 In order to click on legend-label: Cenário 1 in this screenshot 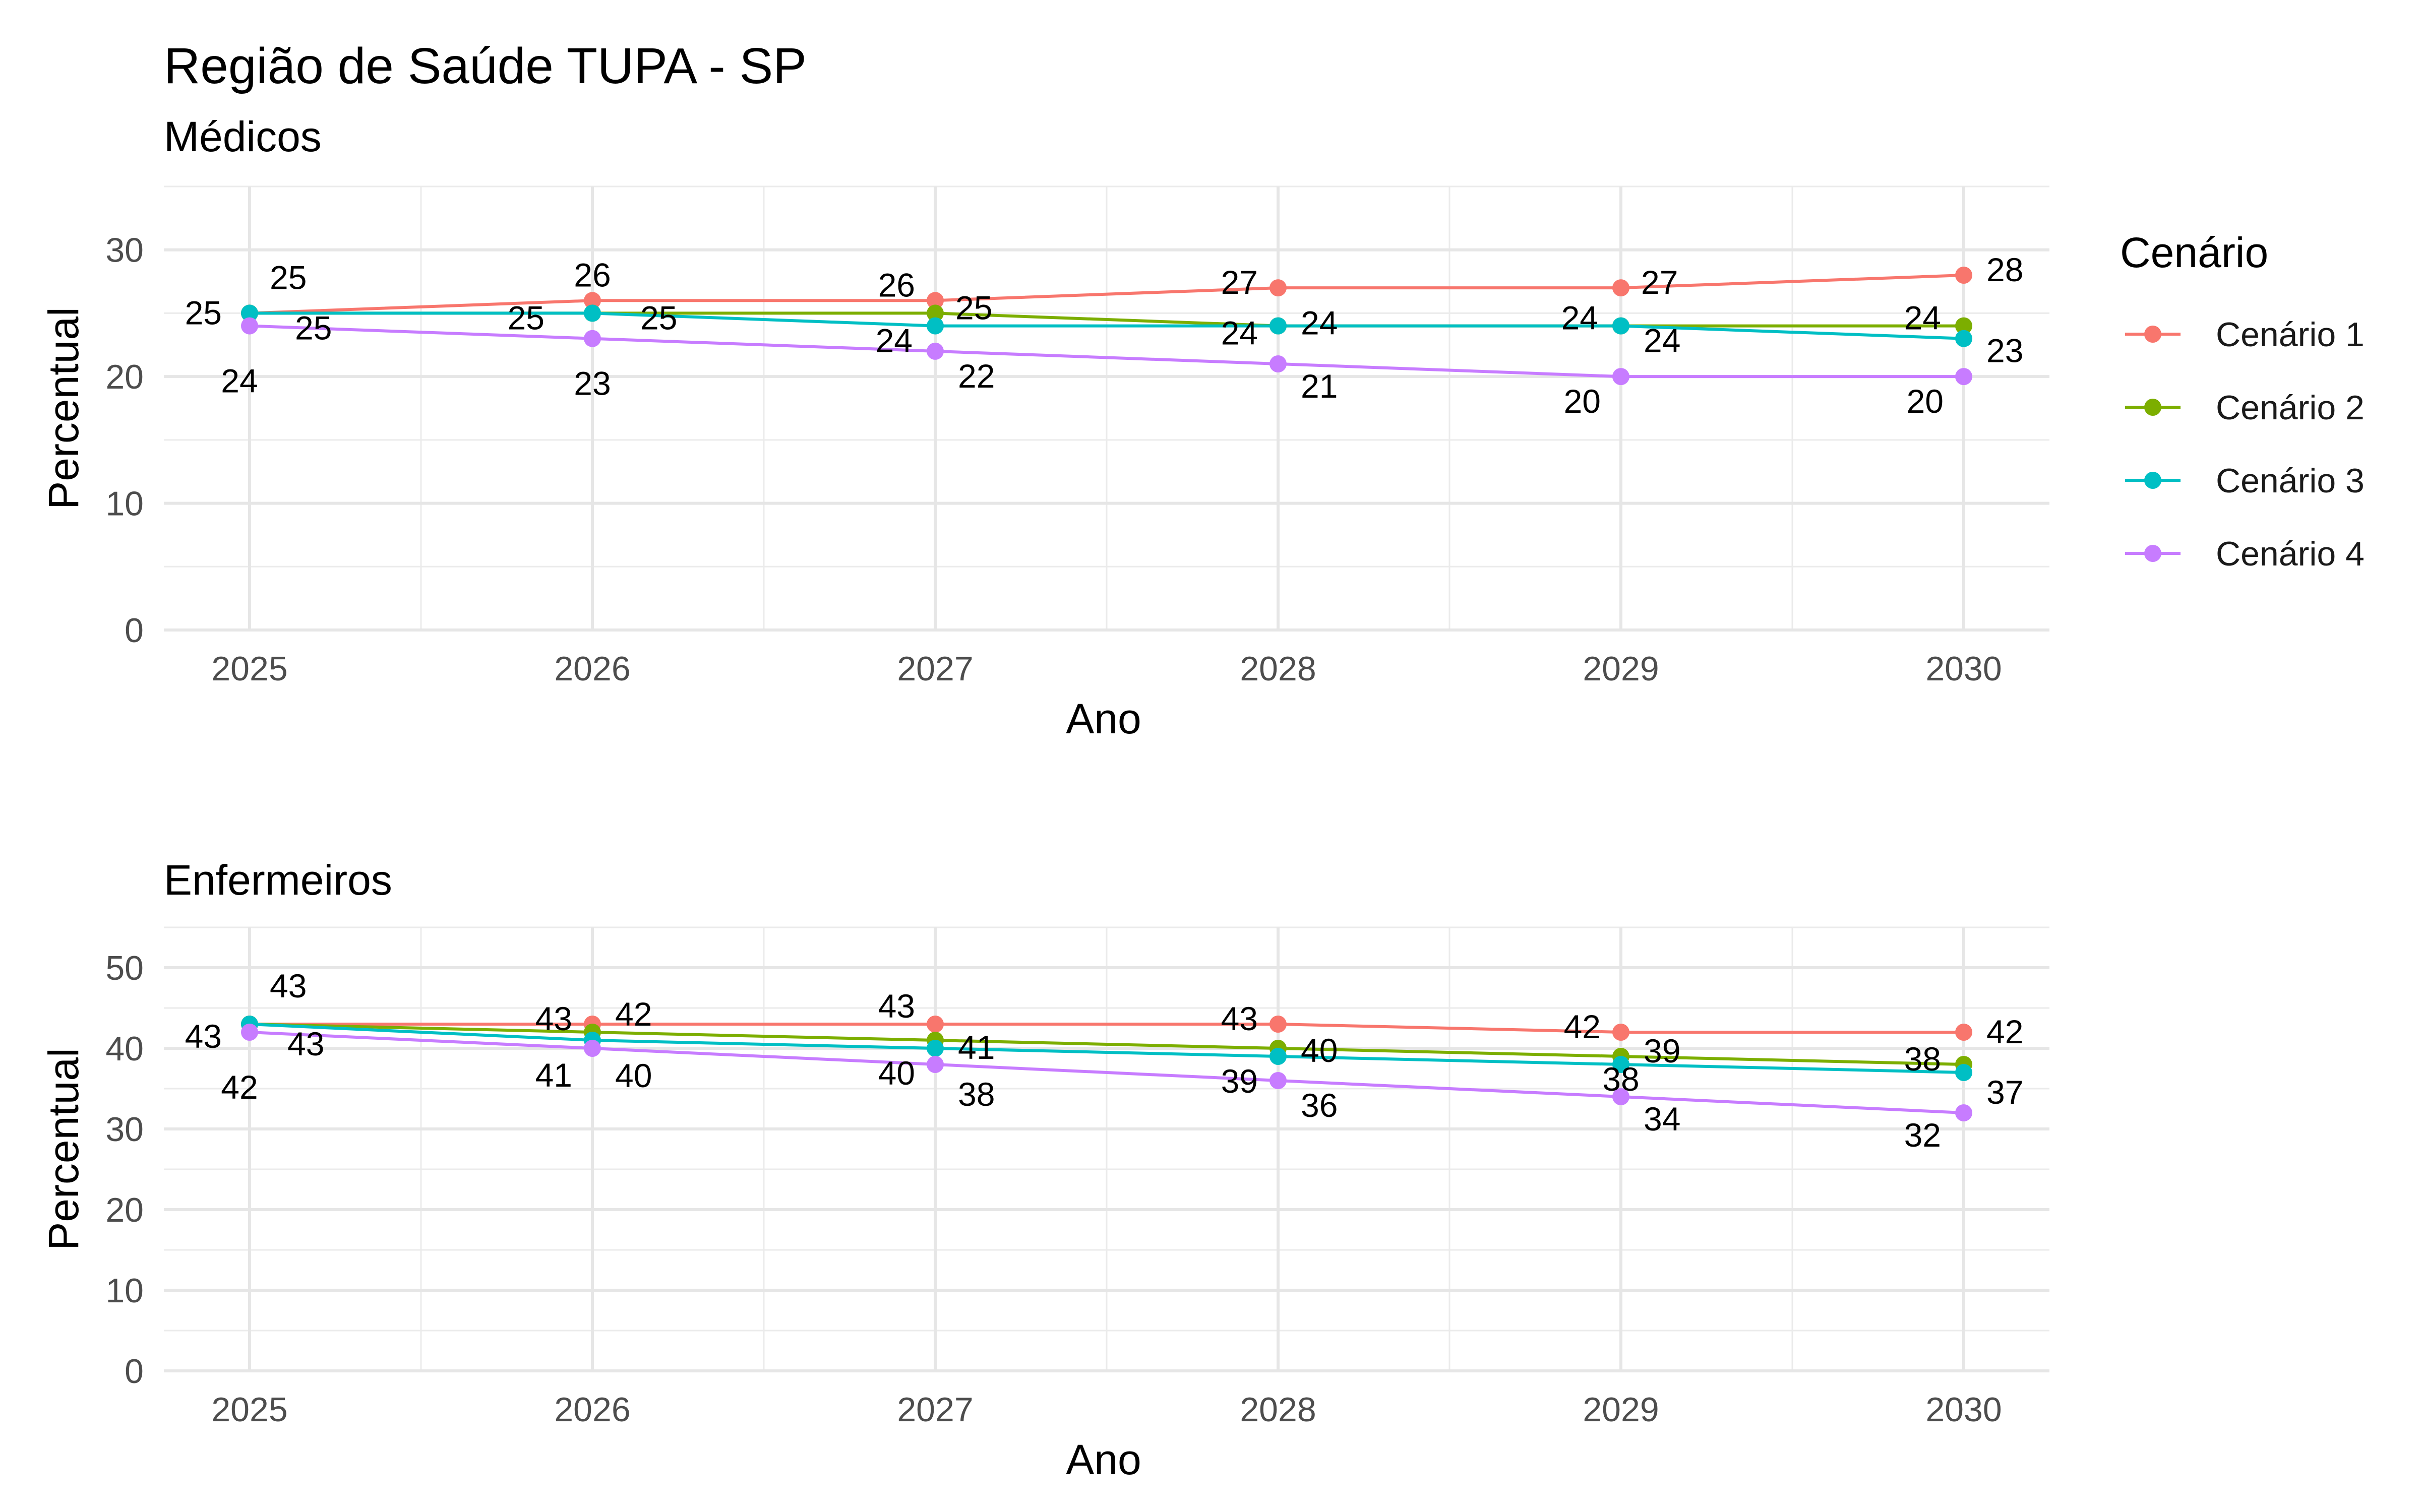, I will do `click(2290, 335)`.